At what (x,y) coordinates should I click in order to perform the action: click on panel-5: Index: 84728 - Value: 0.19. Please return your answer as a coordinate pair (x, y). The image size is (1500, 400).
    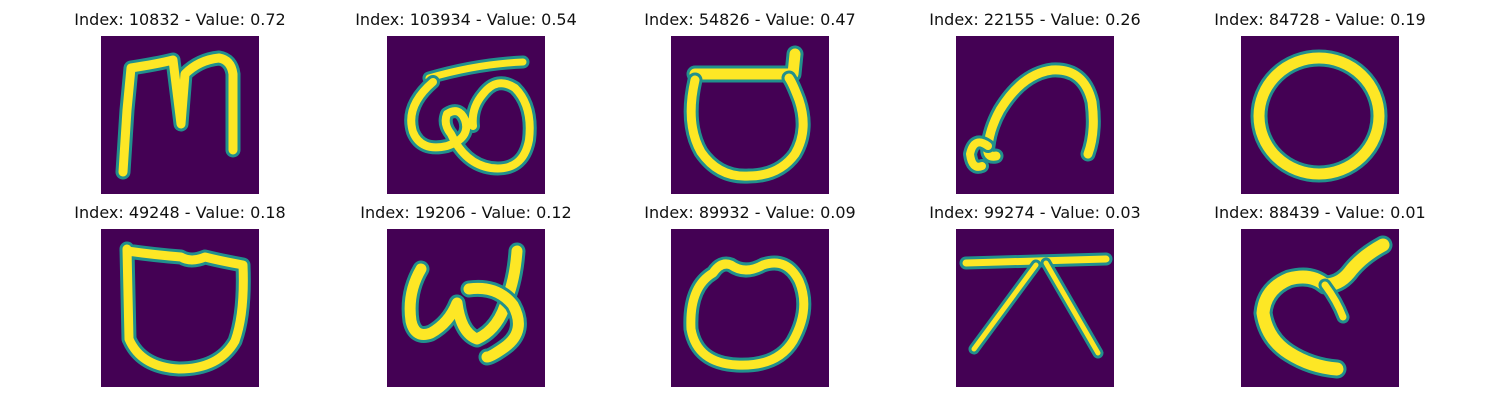
    Looking at the image, I should click on (1320, 102).